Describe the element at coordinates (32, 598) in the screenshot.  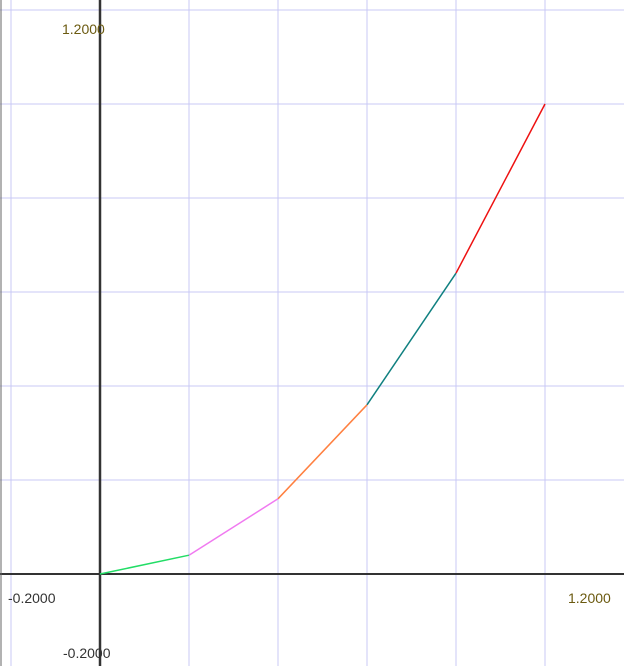
I see `x-min-tick-label: -0.2000` at that location.